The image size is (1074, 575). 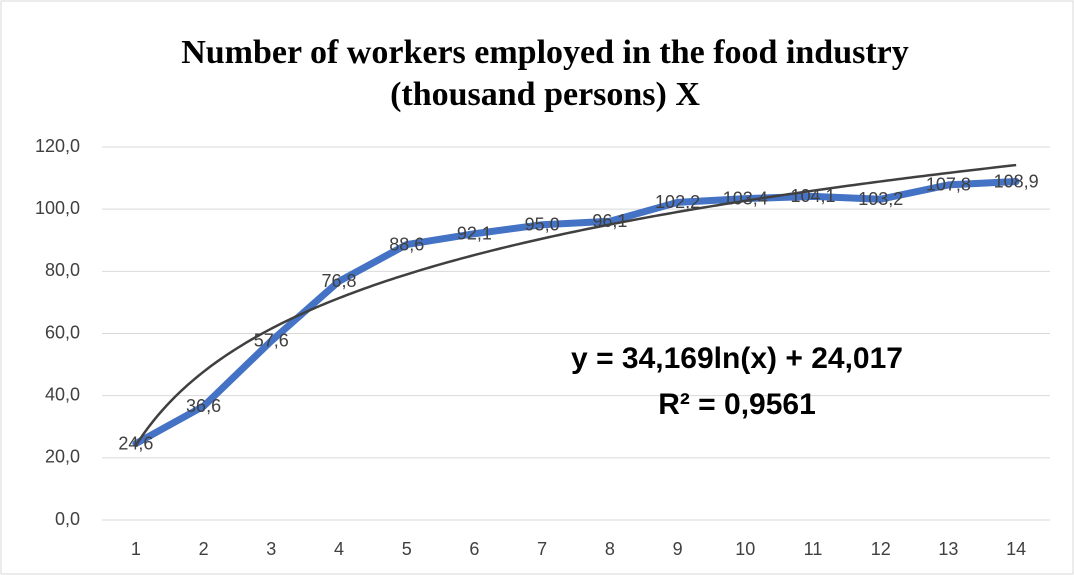 What do you see at coordinates (880, 199) in the screenshot?
I see `data-label: 103,2` at bounding box center [880, 199].